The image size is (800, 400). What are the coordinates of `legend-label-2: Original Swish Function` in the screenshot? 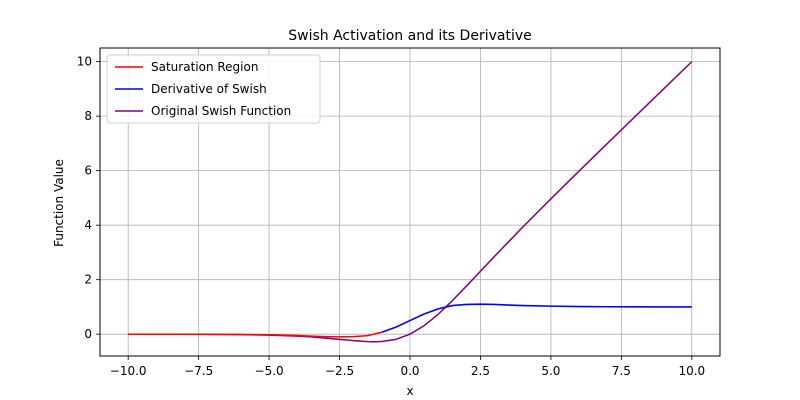 It's located at (221, 111).